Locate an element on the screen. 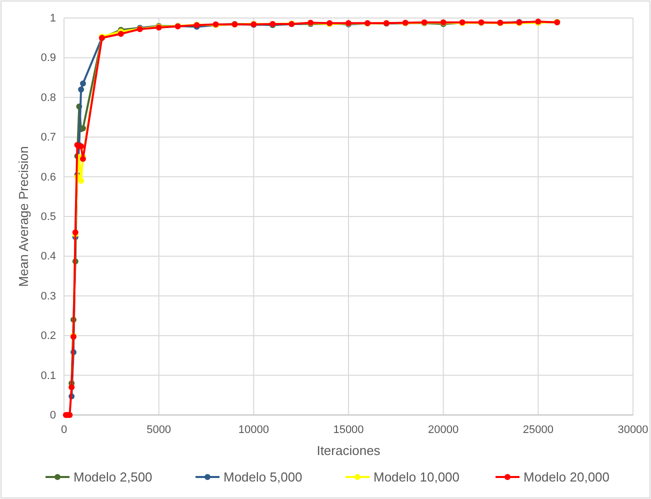 Image resolution: width=651 pixels, height=499 pixels. legend-label: Modelo 2,500 is located at coordinates (113, 477).